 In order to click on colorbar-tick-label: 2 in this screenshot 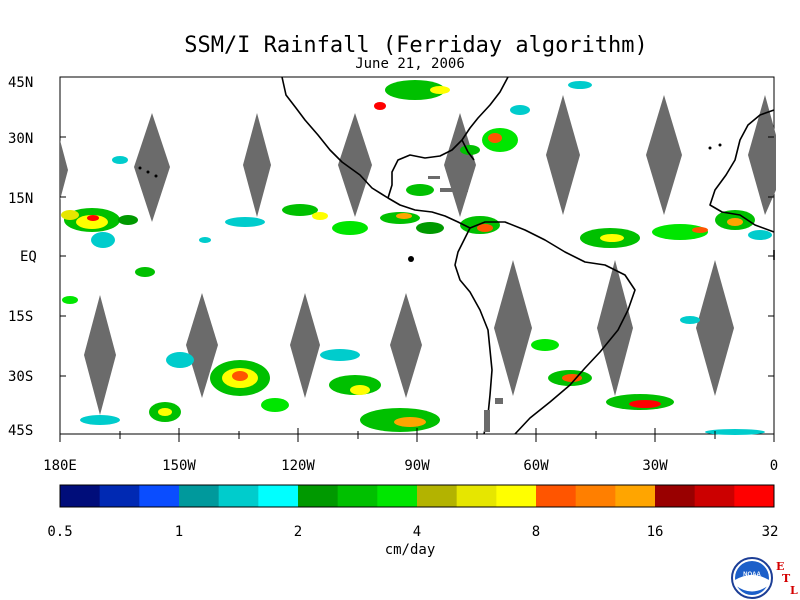, I will do `click(298, 532)`.